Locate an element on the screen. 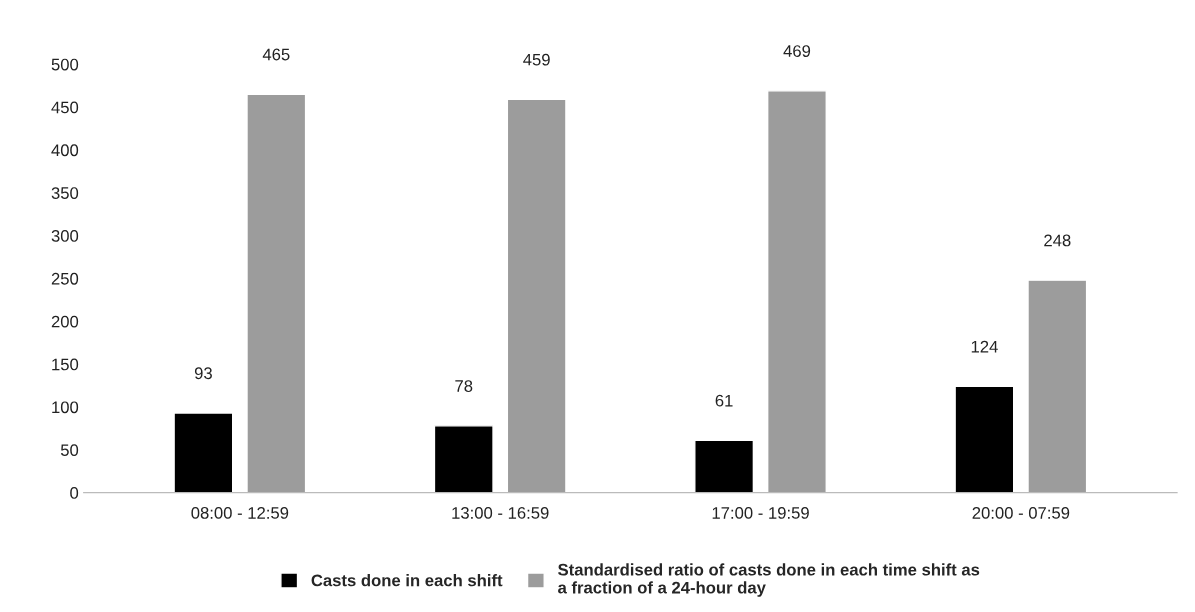 The image size is (1195, 612). data-label: 248 is located at coordinates (1057, 240).